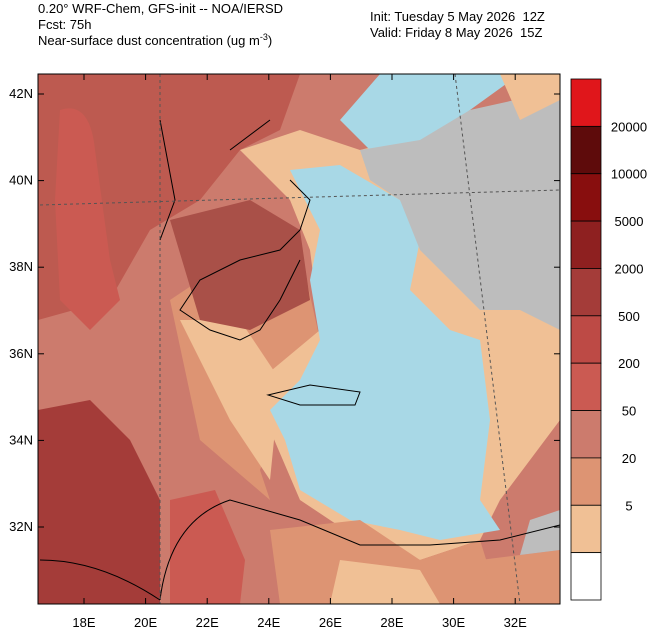 The height and width of the screenshot is (636, 650). I want to click on lon-label: 30E, so click(453, 622).